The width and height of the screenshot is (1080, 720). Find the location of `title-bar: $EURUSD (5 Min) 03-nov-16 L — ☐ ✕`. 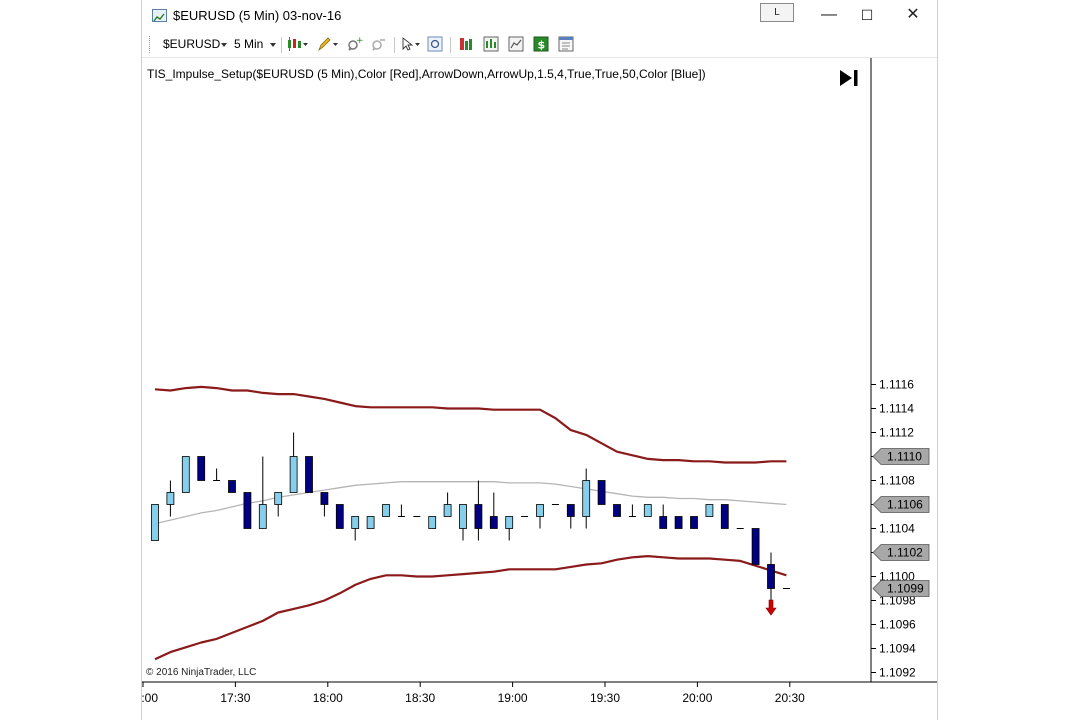

title-bar: $EURUSD (5 Min) 03-nov-16 L — ☐ ✕ is located at coordinates (539, 16).